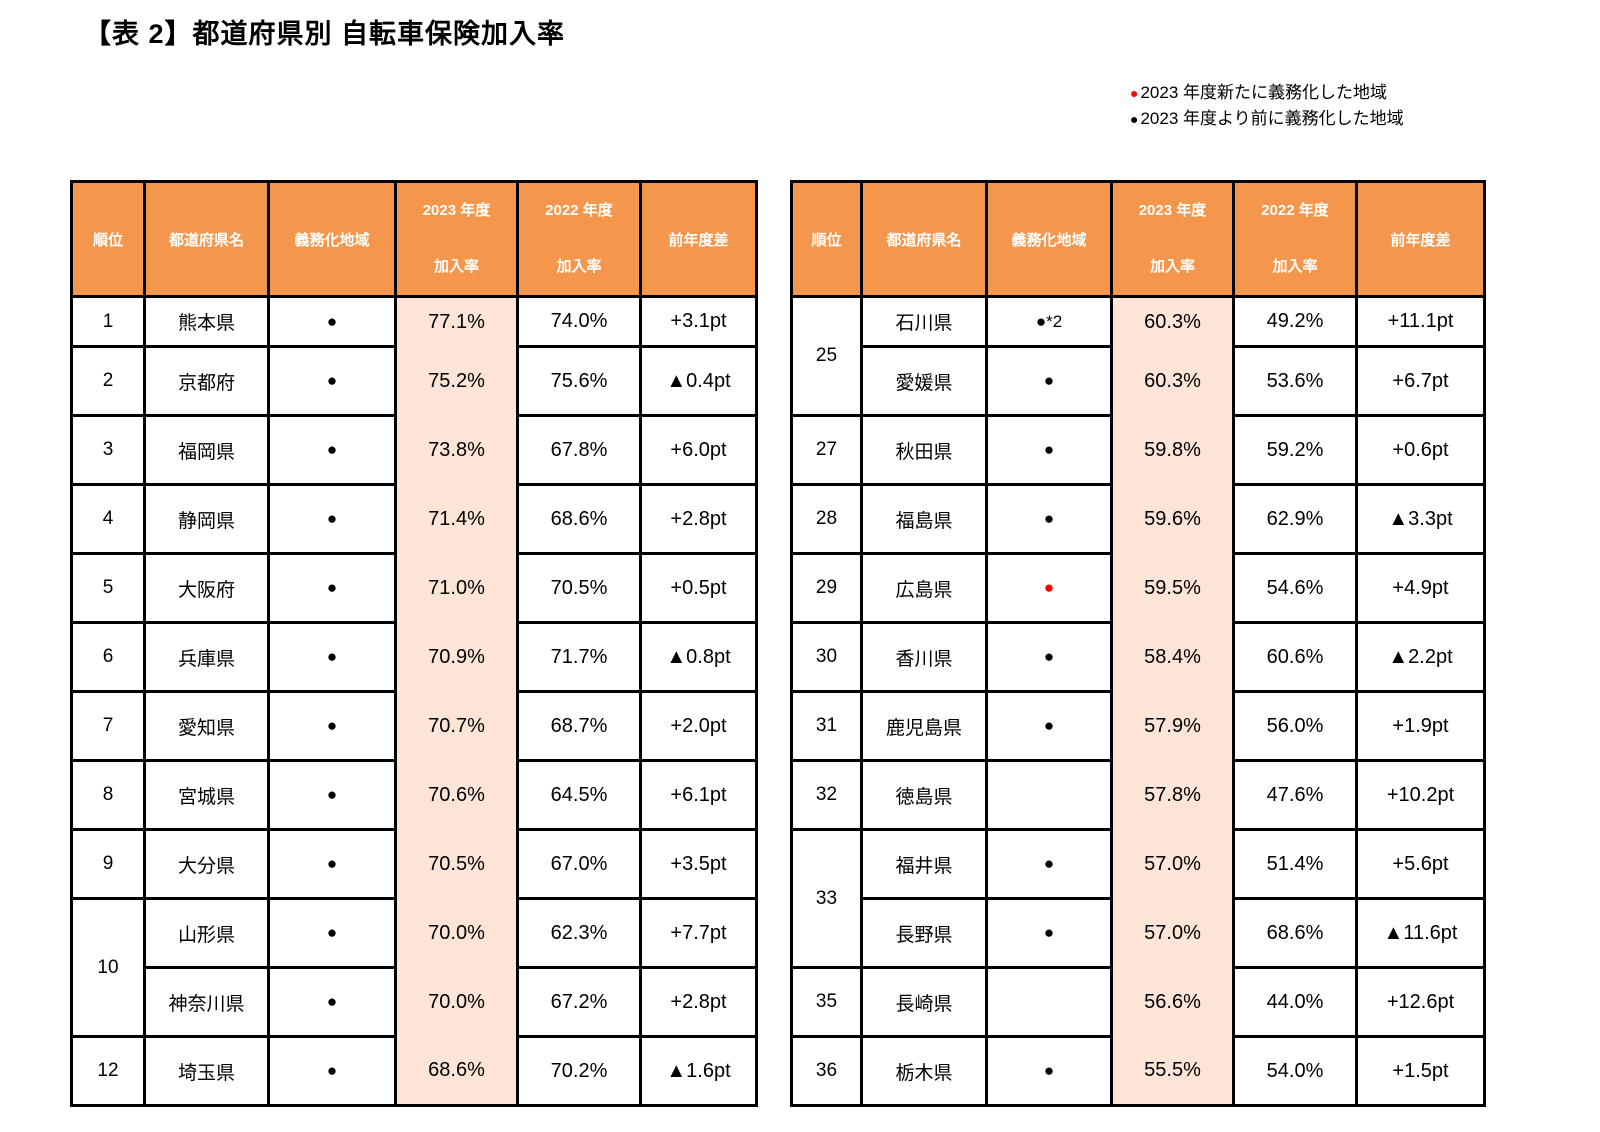  I want to click on table-row: 29 広島県 ● 59.5% 54.6% +4.9pt, so click(1138, 588).